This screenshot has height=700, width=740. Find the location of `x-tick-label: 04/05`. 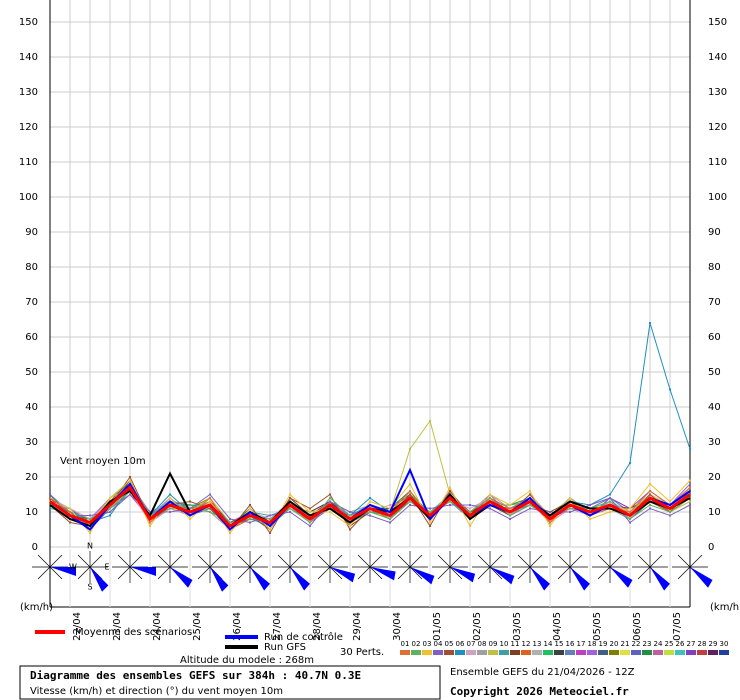

x-tick-label: 04/05 is located at coordinates (557, 626).